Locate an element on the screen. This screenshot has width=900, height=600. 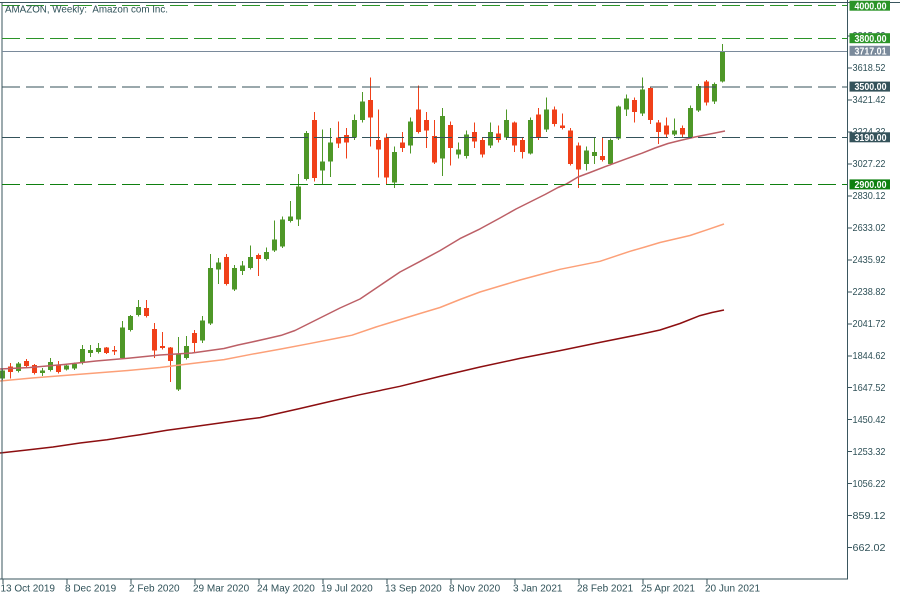
svg-text: 662.02 is located at coordinates (869, 548).